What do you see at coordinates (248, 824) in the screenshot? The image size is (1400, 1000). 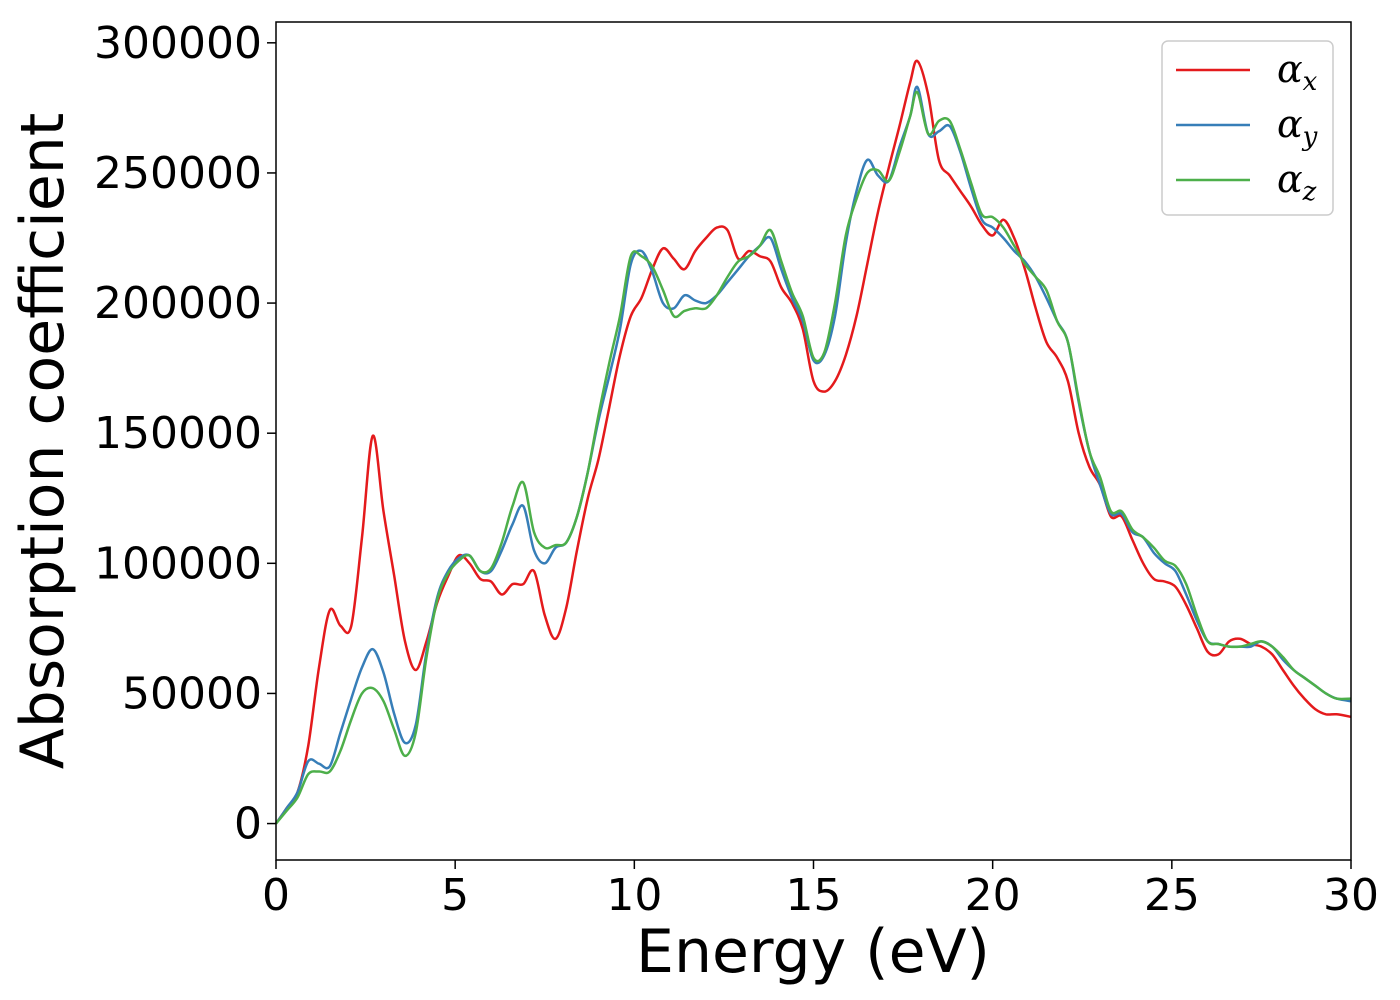 I see `y-tick-label: 0` at bounding box center [248, 824].